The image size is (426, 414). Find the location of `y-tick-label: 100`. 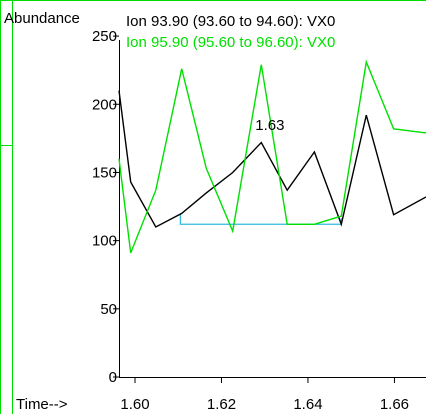

y-tick-label: 100 is located at coordinates (104, 241).